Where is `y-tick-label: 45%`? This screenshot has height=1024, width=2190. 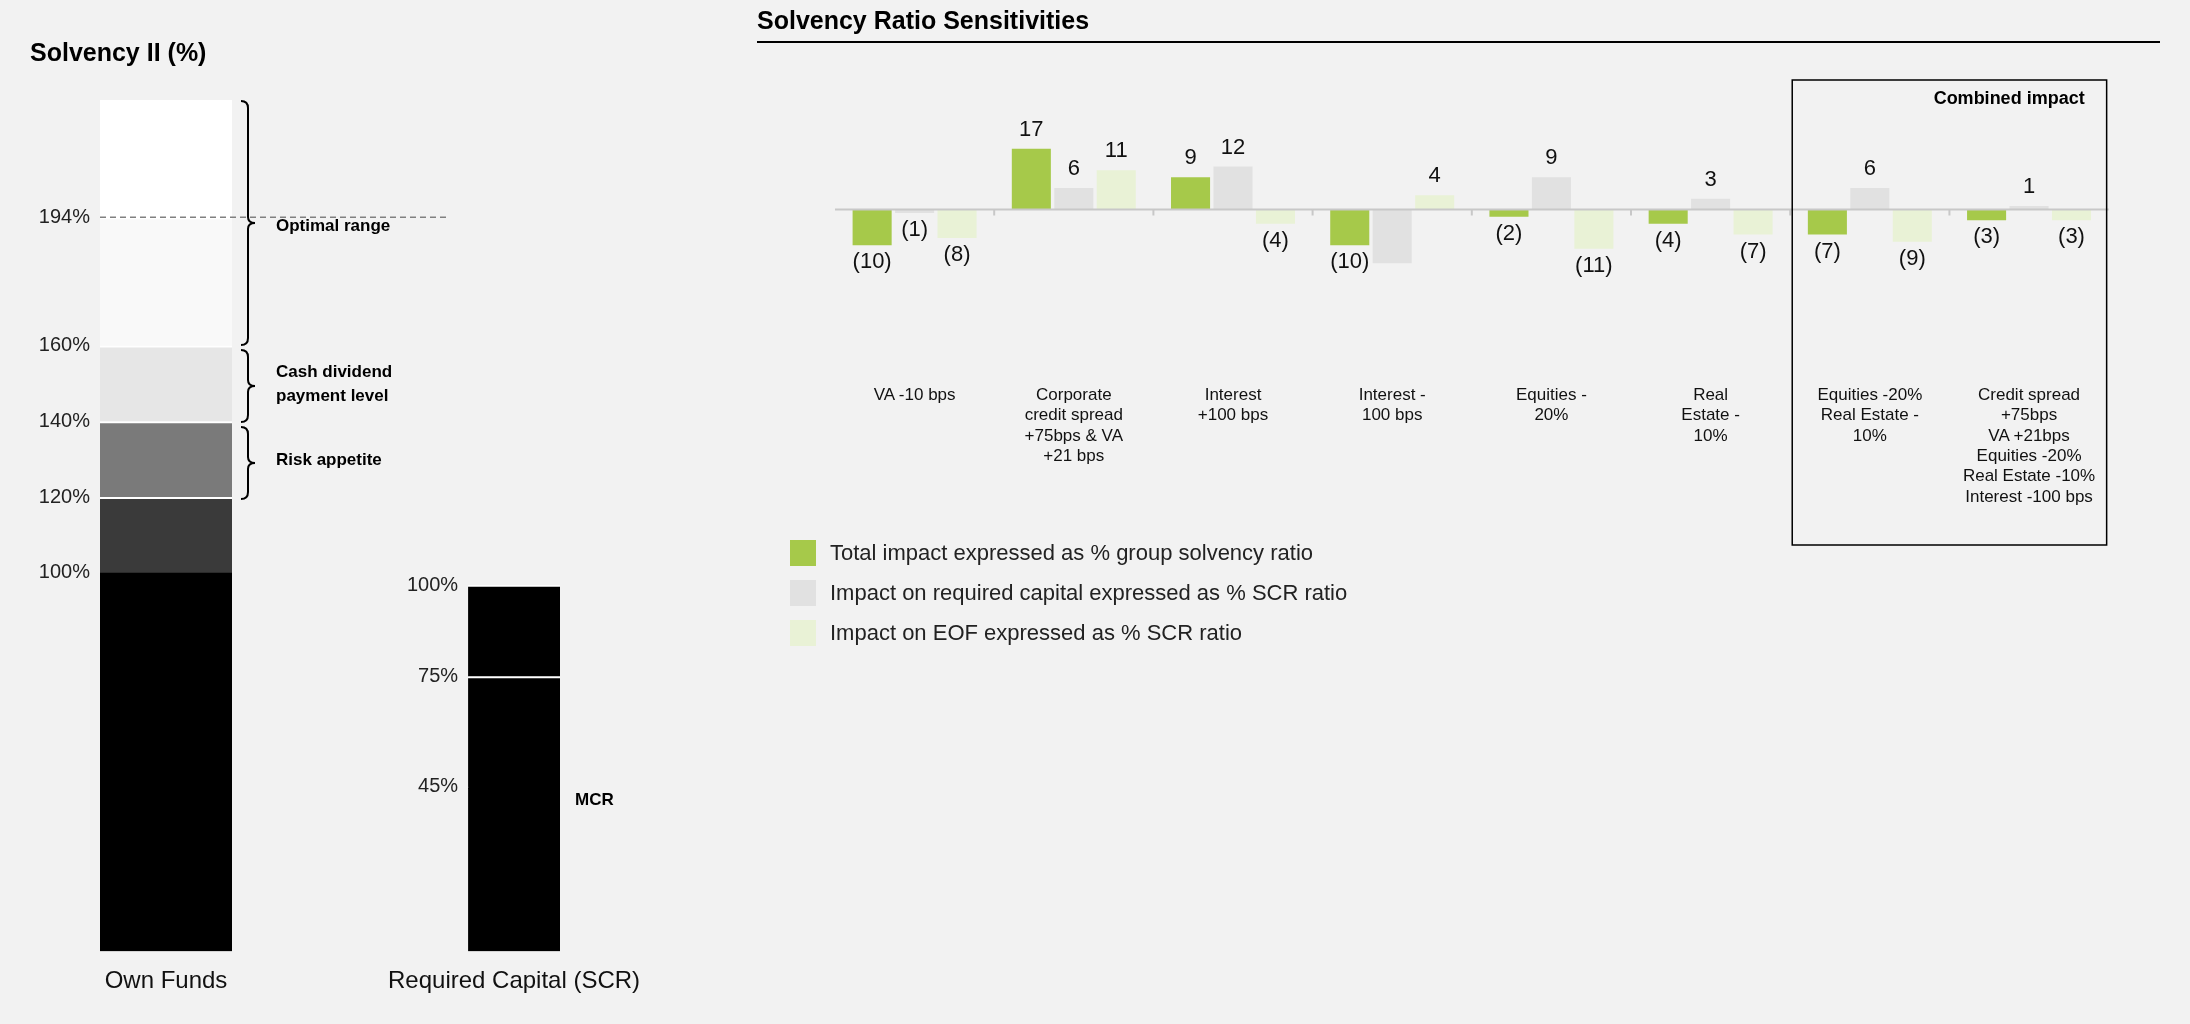 y-tick-label: 45% is located at coordinates (438, 784).